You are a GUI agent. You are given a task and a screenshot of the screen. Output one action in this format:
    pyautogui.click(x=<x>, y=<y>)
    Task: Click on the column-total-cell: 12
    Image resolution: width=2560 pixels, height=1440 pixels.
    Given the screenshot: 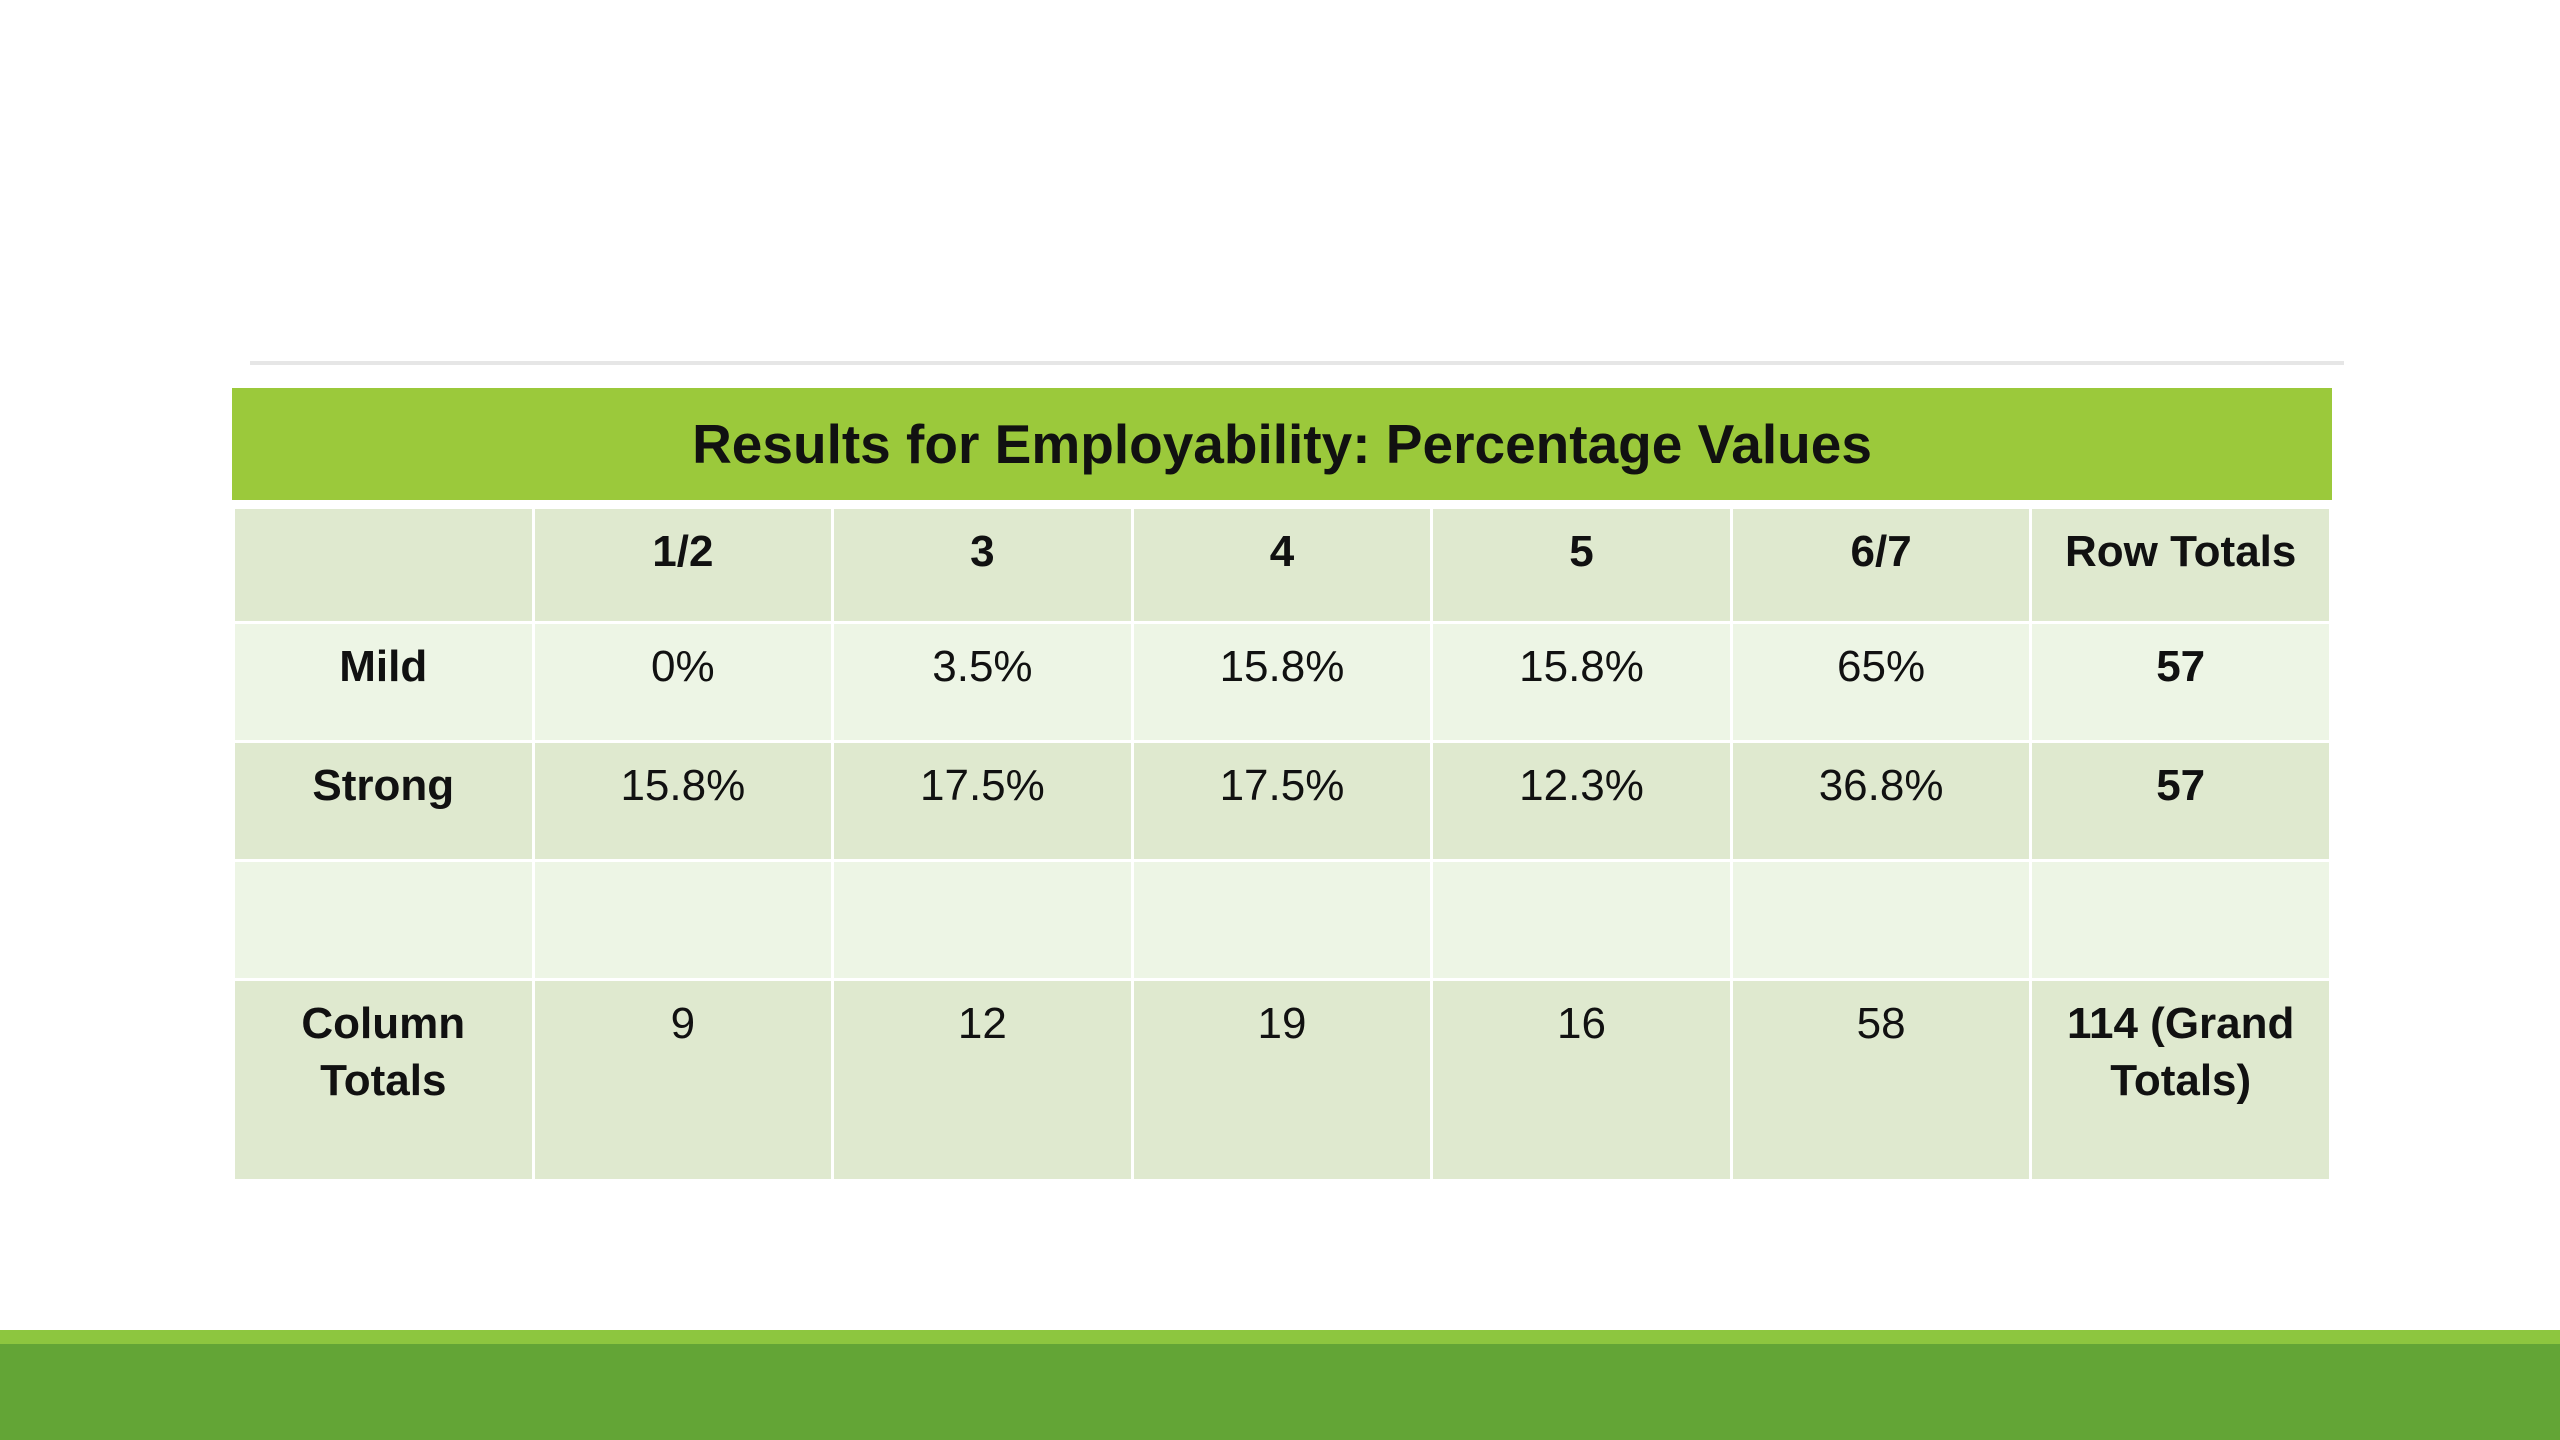 What is the action you would take?
    pyautogui.click(x=982, y=1080)
    